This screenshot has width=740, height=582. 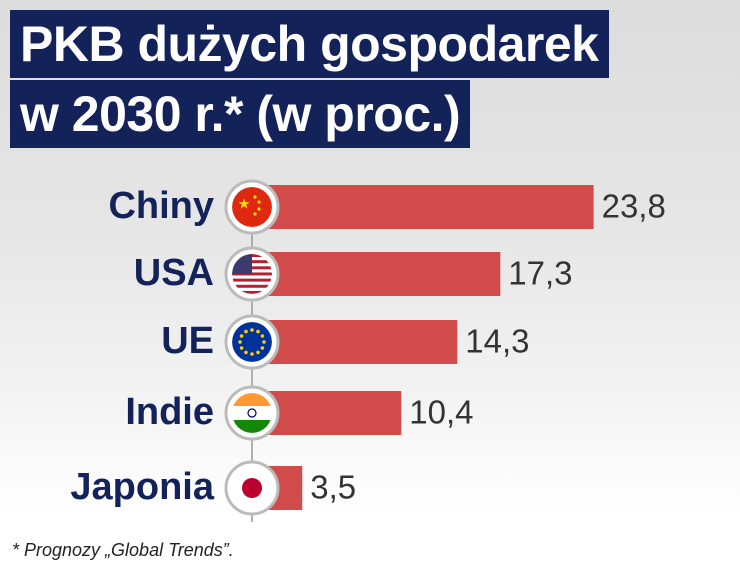 I want to click on flag-disc, so click(x=252, y=488).